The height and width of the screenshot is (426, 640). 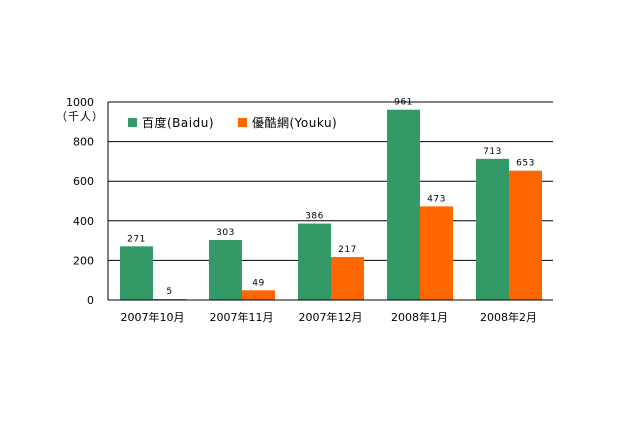 What do you see at coordinates (83, 142) in the screenshot?
I see `y-tick-label: 800` at bounding box center [83, 142].